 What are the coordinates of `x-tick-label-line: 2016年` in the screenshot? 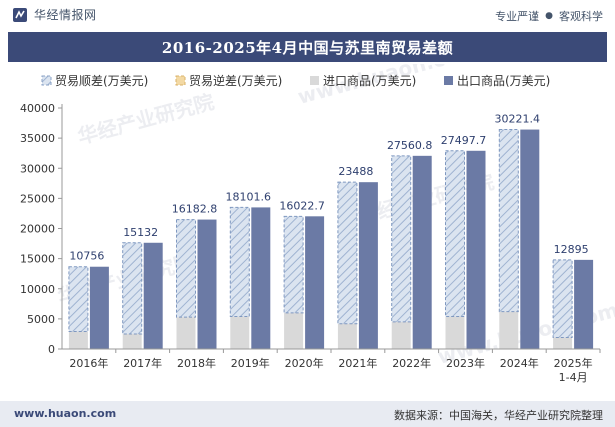 It's located at (88, 363).